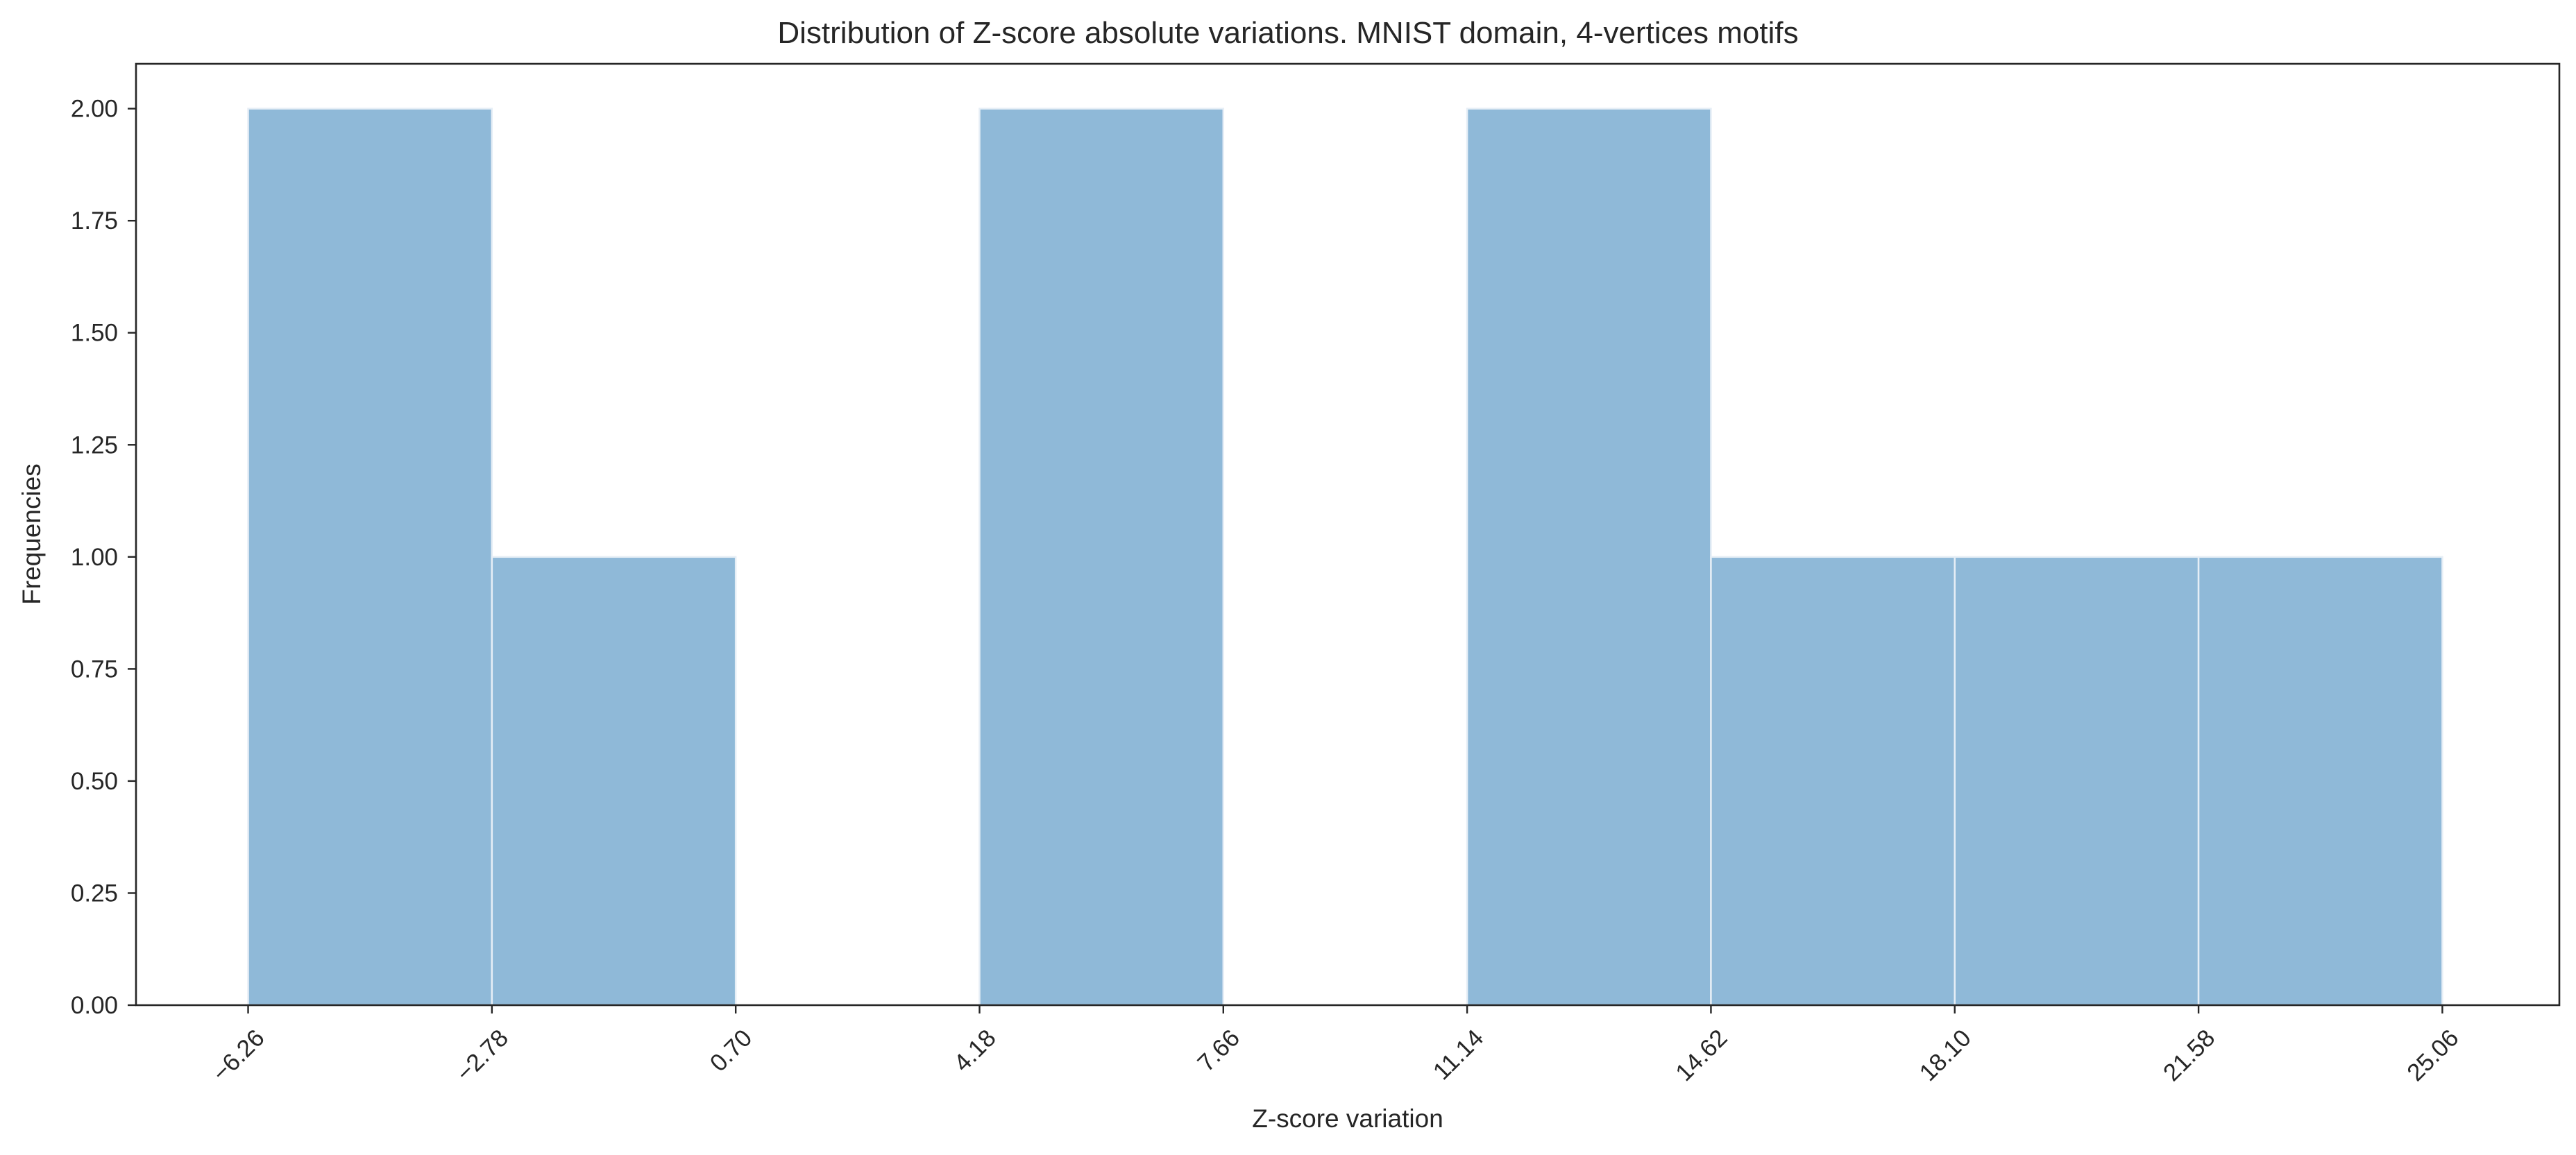  What do you see at coordinates (95, 669) in the screenshot?
I see `y-tick-label: 0.75` at bounding box center [95, 669].